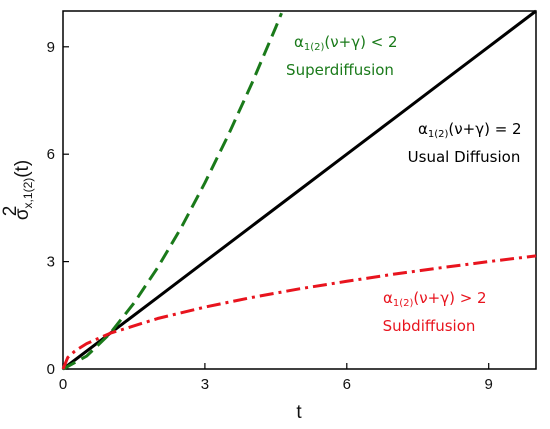 The width and height of the screenshot is (550, 429). What do you see at coordinates (340, 70) in the screenshot?
I see `annotation-superdiffusion-label: Superdiffusion` at bounding box center [340, 70].